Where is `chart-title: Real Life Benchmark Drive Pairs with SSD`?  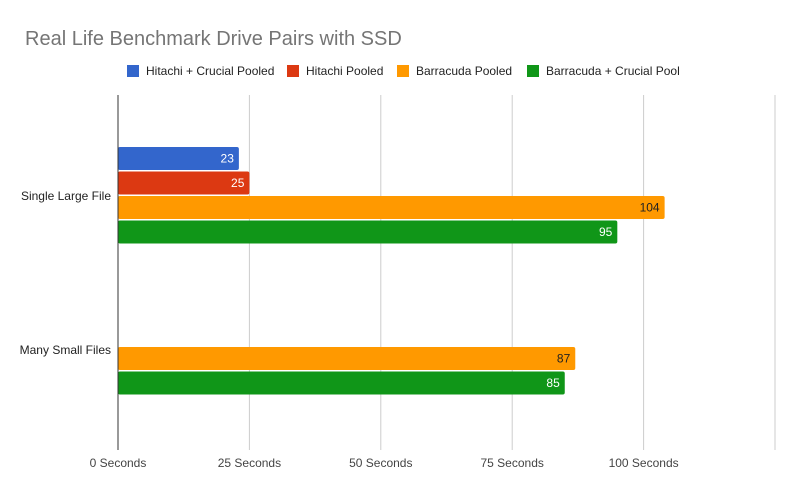 chart-title: Real Life Benchmark Drive Pairs with SSD is located at coordinates (213, 39).